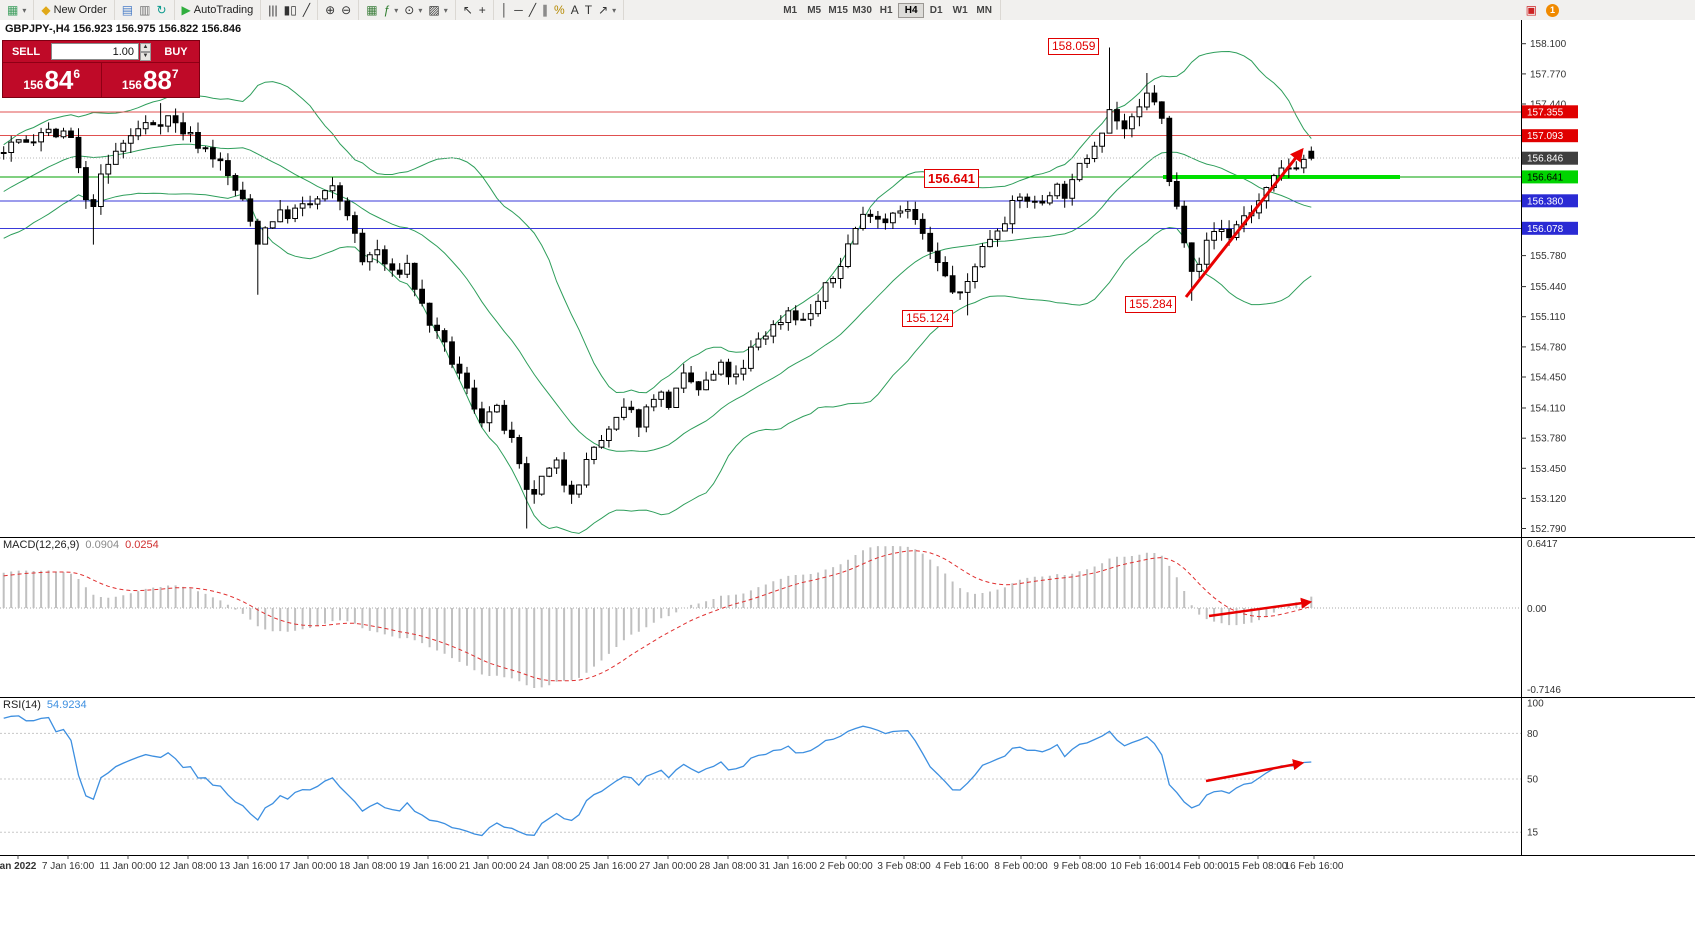  Describe the element at coordinates (960, 10) in the screenshot. I see `timeframe-w1-button: W1` at that location.